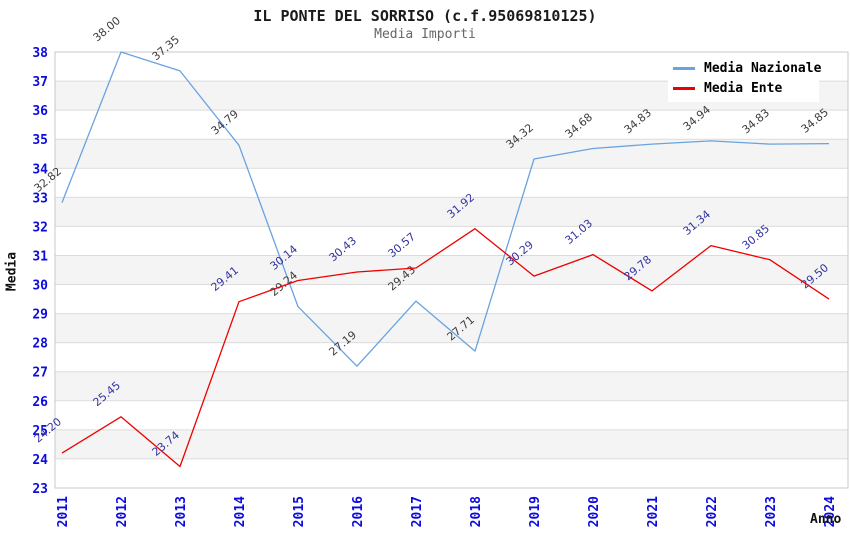  I want to click on x-tick-label: 2015, so click(299, 511).